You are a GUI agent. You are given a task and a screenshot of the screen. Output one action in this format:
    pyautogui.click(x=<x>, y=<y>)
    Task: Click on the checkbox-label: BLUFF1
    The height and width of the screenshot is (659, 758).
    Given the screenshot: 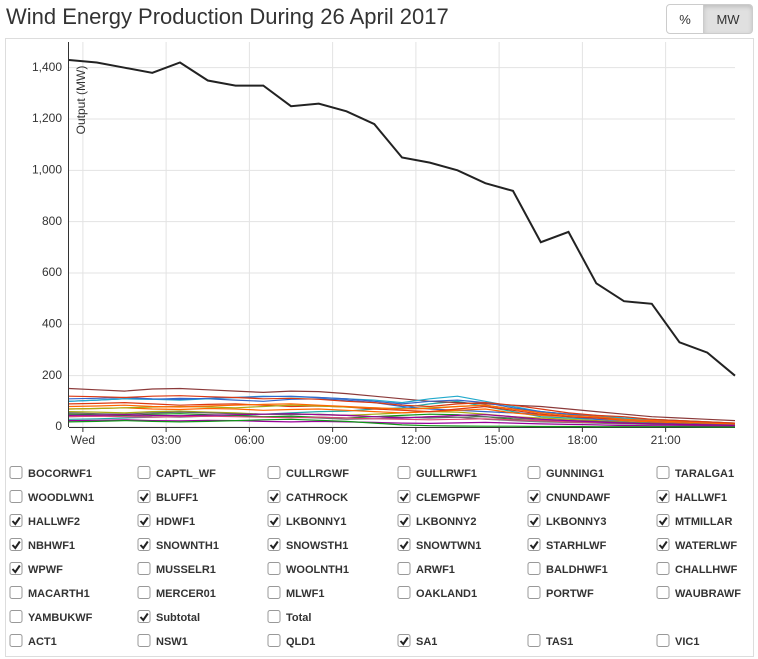 What is the action you would take?
    pyautogui.click(x=177, y=498)
    